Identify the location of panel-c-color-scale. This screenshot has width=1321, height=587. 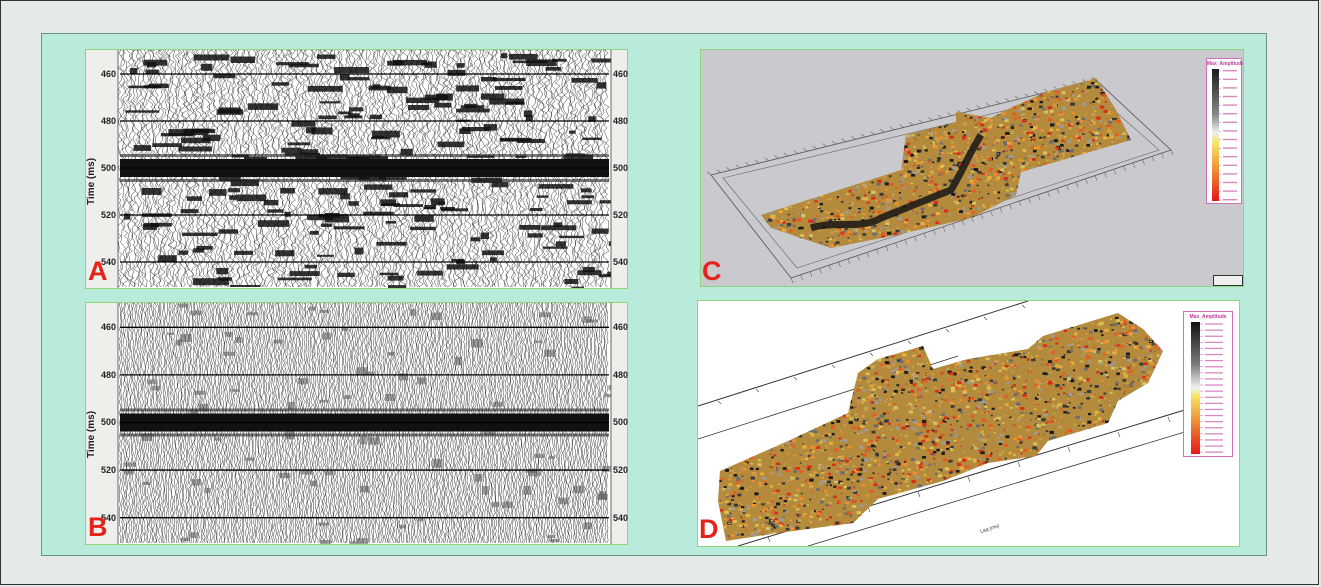
(1224, 135).